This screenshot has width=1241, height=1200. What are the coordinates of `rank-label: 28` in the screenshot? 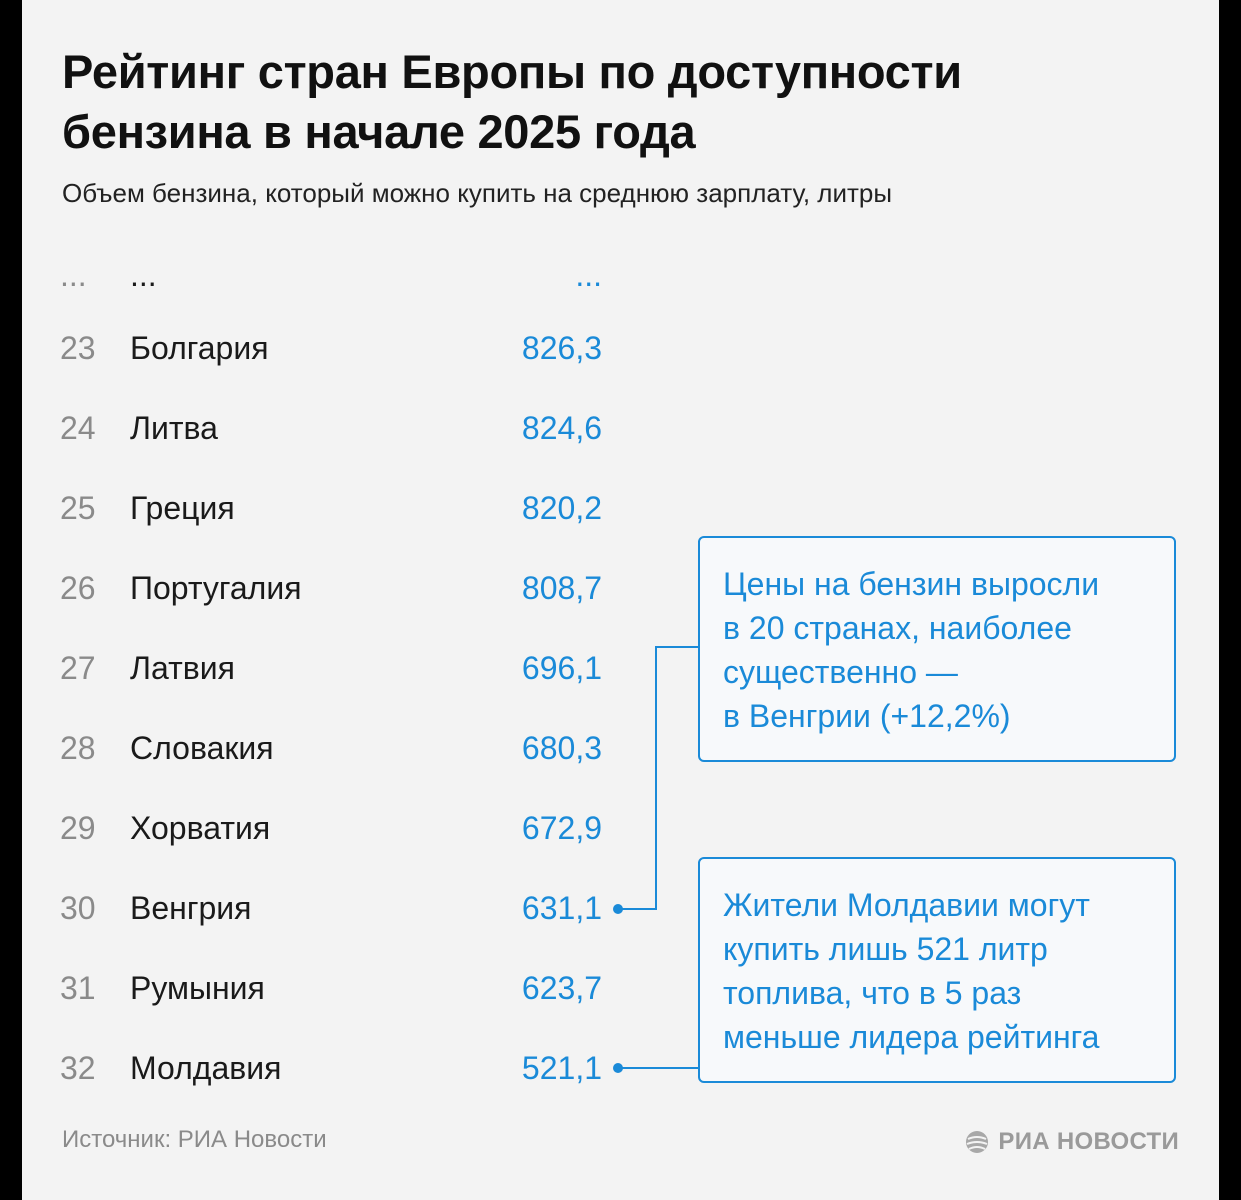 It's located at (78, 748).